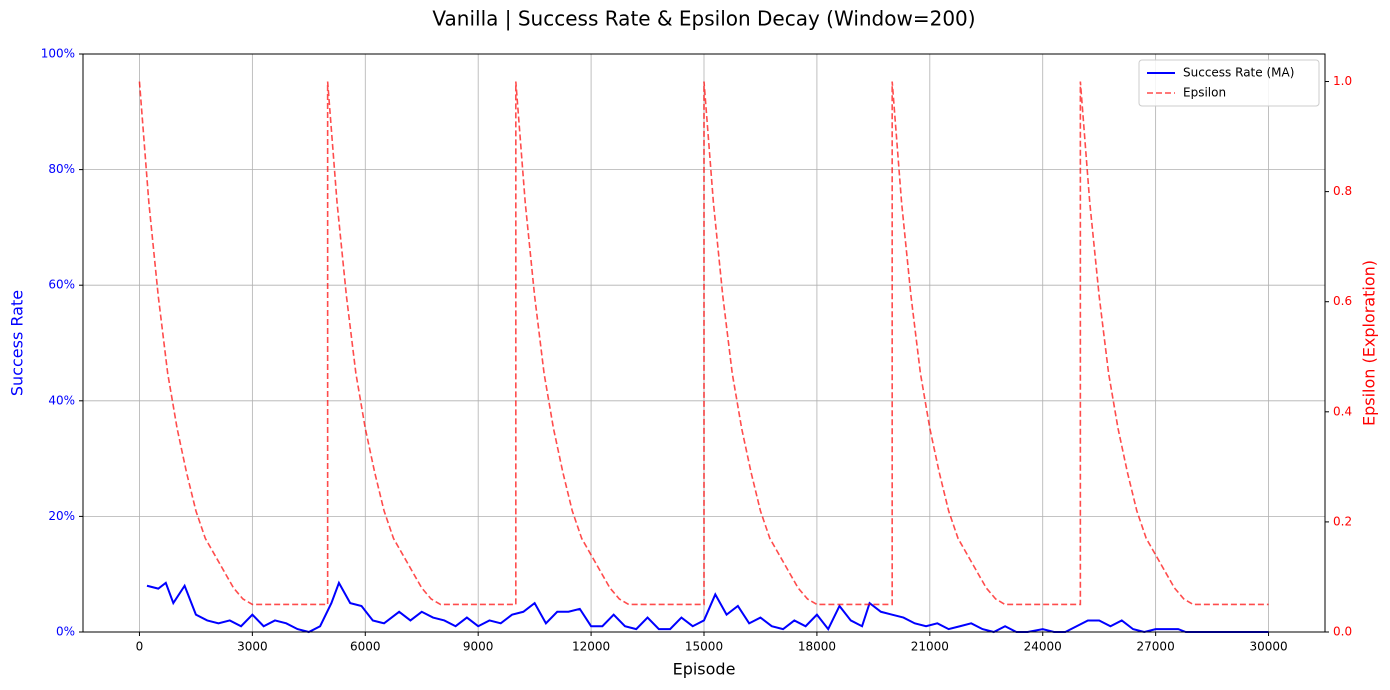 This screenshot has height=690, width=1390. What do you see at coordinates (1369, 343) in the screenshot?
I see `y2-axis-label: Epsilon (Exploration)` at bounding box center [1369, 343].